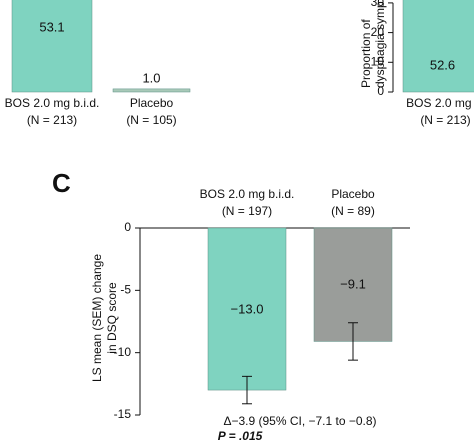  What do you see at coordinates (442, 64) in the screenshot?
I see `value-label: 52.6` at bounding box center [442, 64].